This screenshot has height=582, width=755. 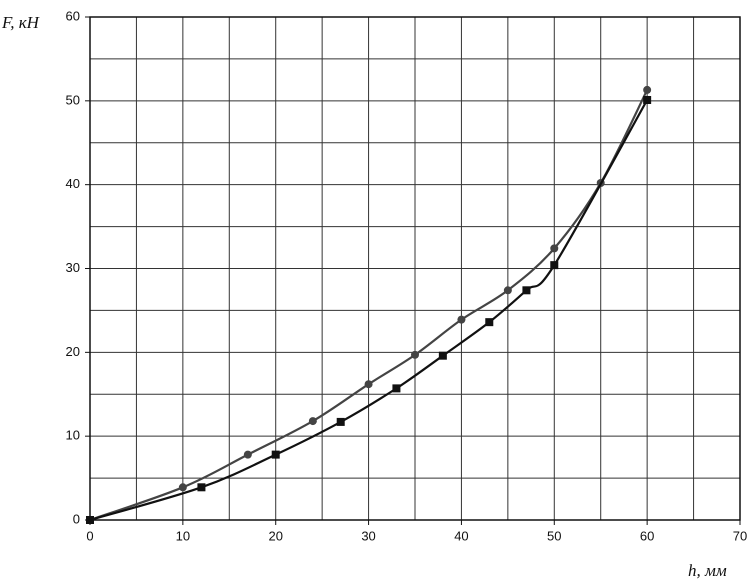 What do you see at coordinates (275, 535) in the screenshot?
I see `x-tick-label: 20` at bounding box center [275, 535].